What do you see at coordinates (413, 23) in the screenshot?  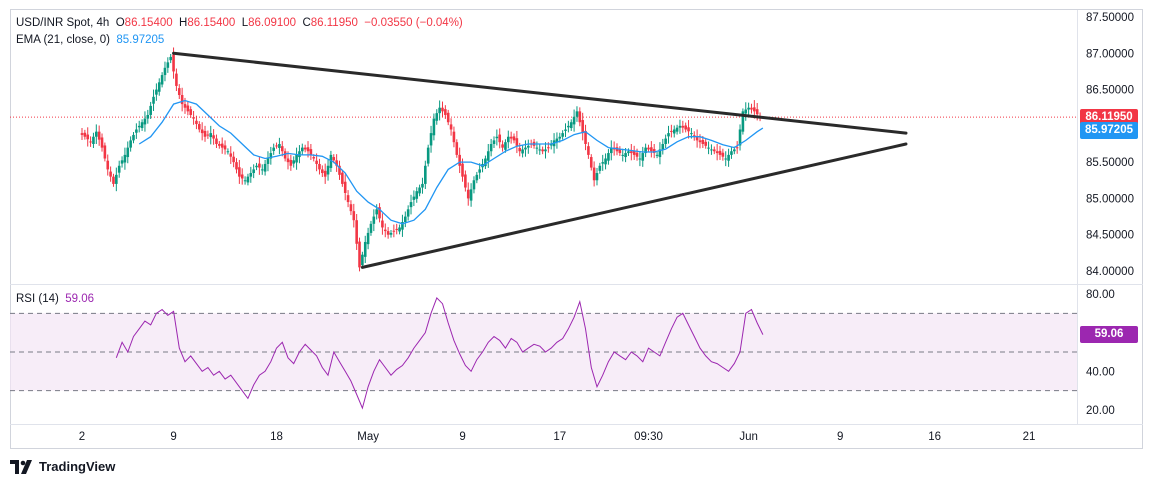 I see `change-value: −0.03550 (−0.04%)` at bounding box center [413, 23].